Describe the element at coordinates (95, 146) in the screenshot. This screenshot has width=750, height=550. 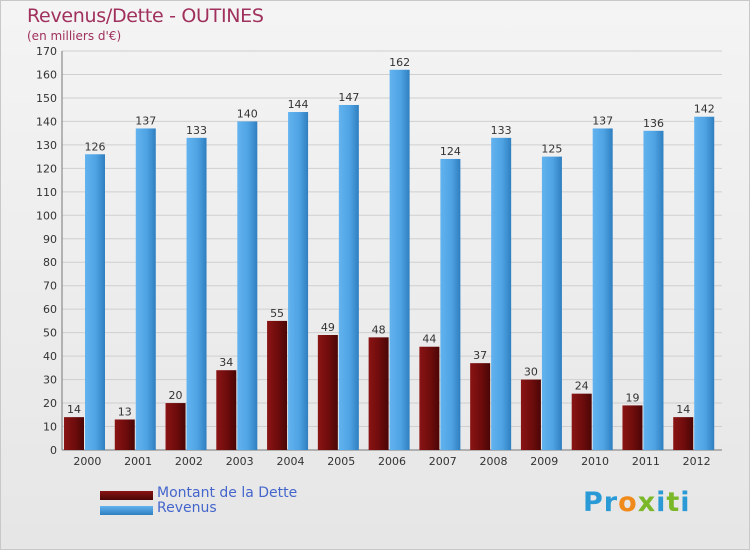
I see `data-label: 126` at that location.